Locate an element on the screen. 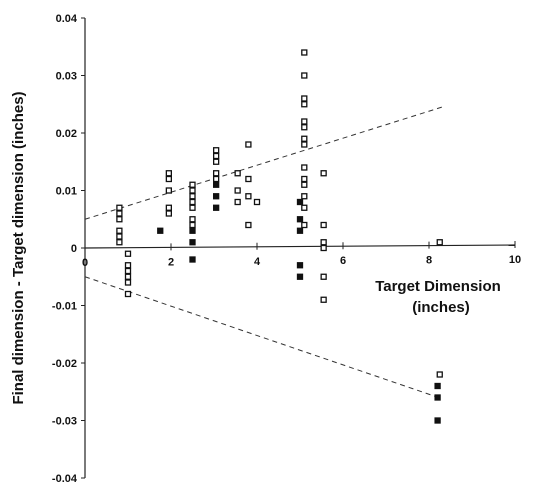  y-tick-label: -0.02 is located at coordinates (64, 364).